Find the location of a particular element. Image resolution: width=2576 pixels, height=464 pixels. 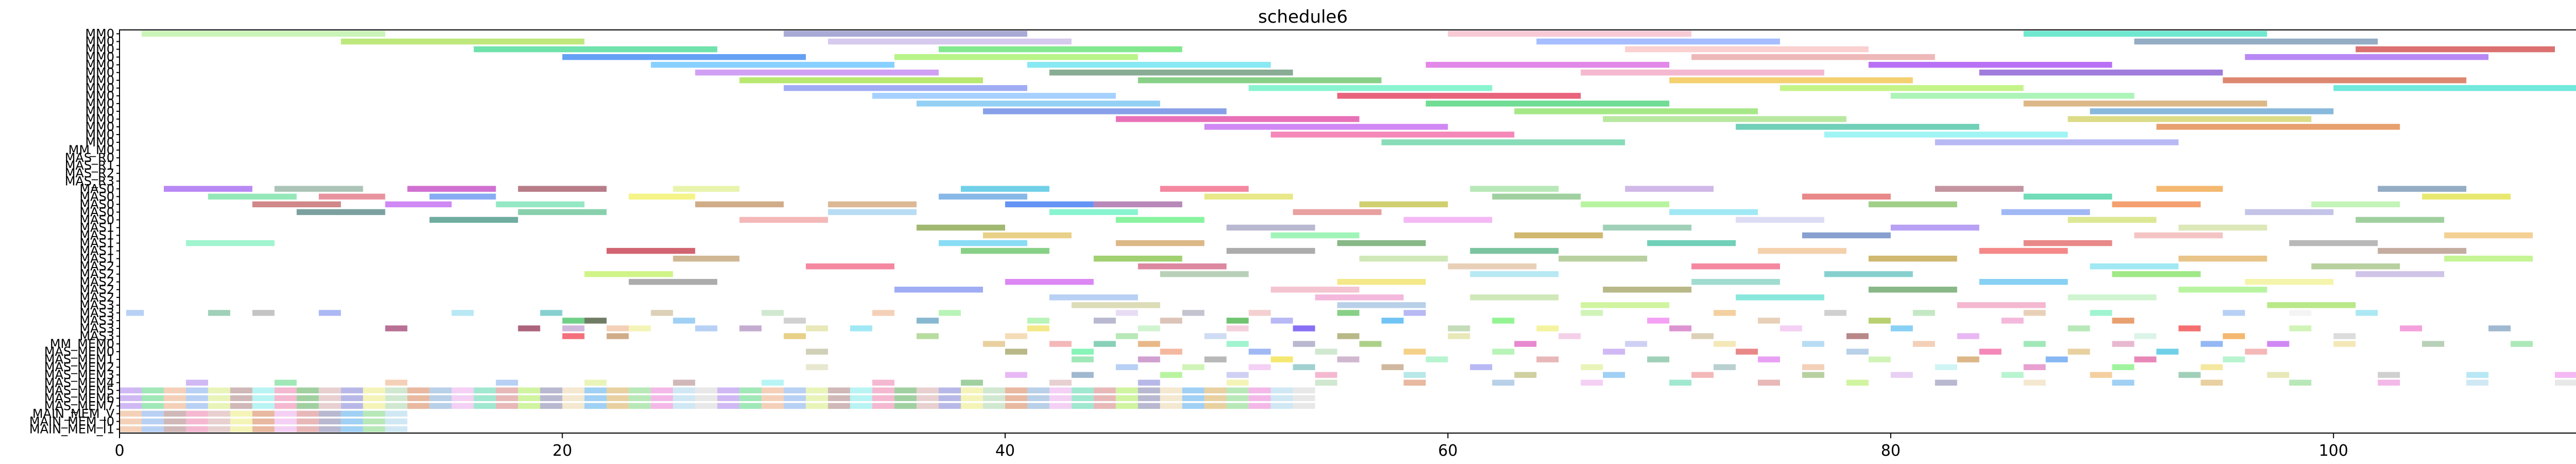

y-tick-label: MAS0 is located at coordinates (96, 219).